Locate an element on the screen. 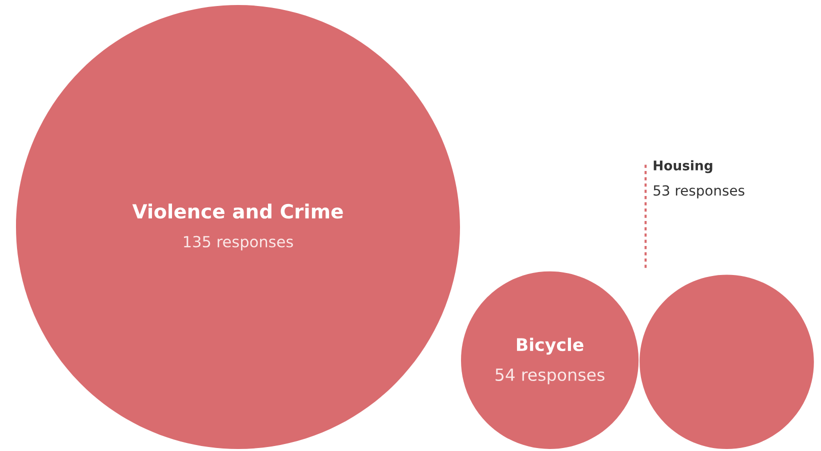  category-label: Violence and Crime is located at coordinates (237, 211).